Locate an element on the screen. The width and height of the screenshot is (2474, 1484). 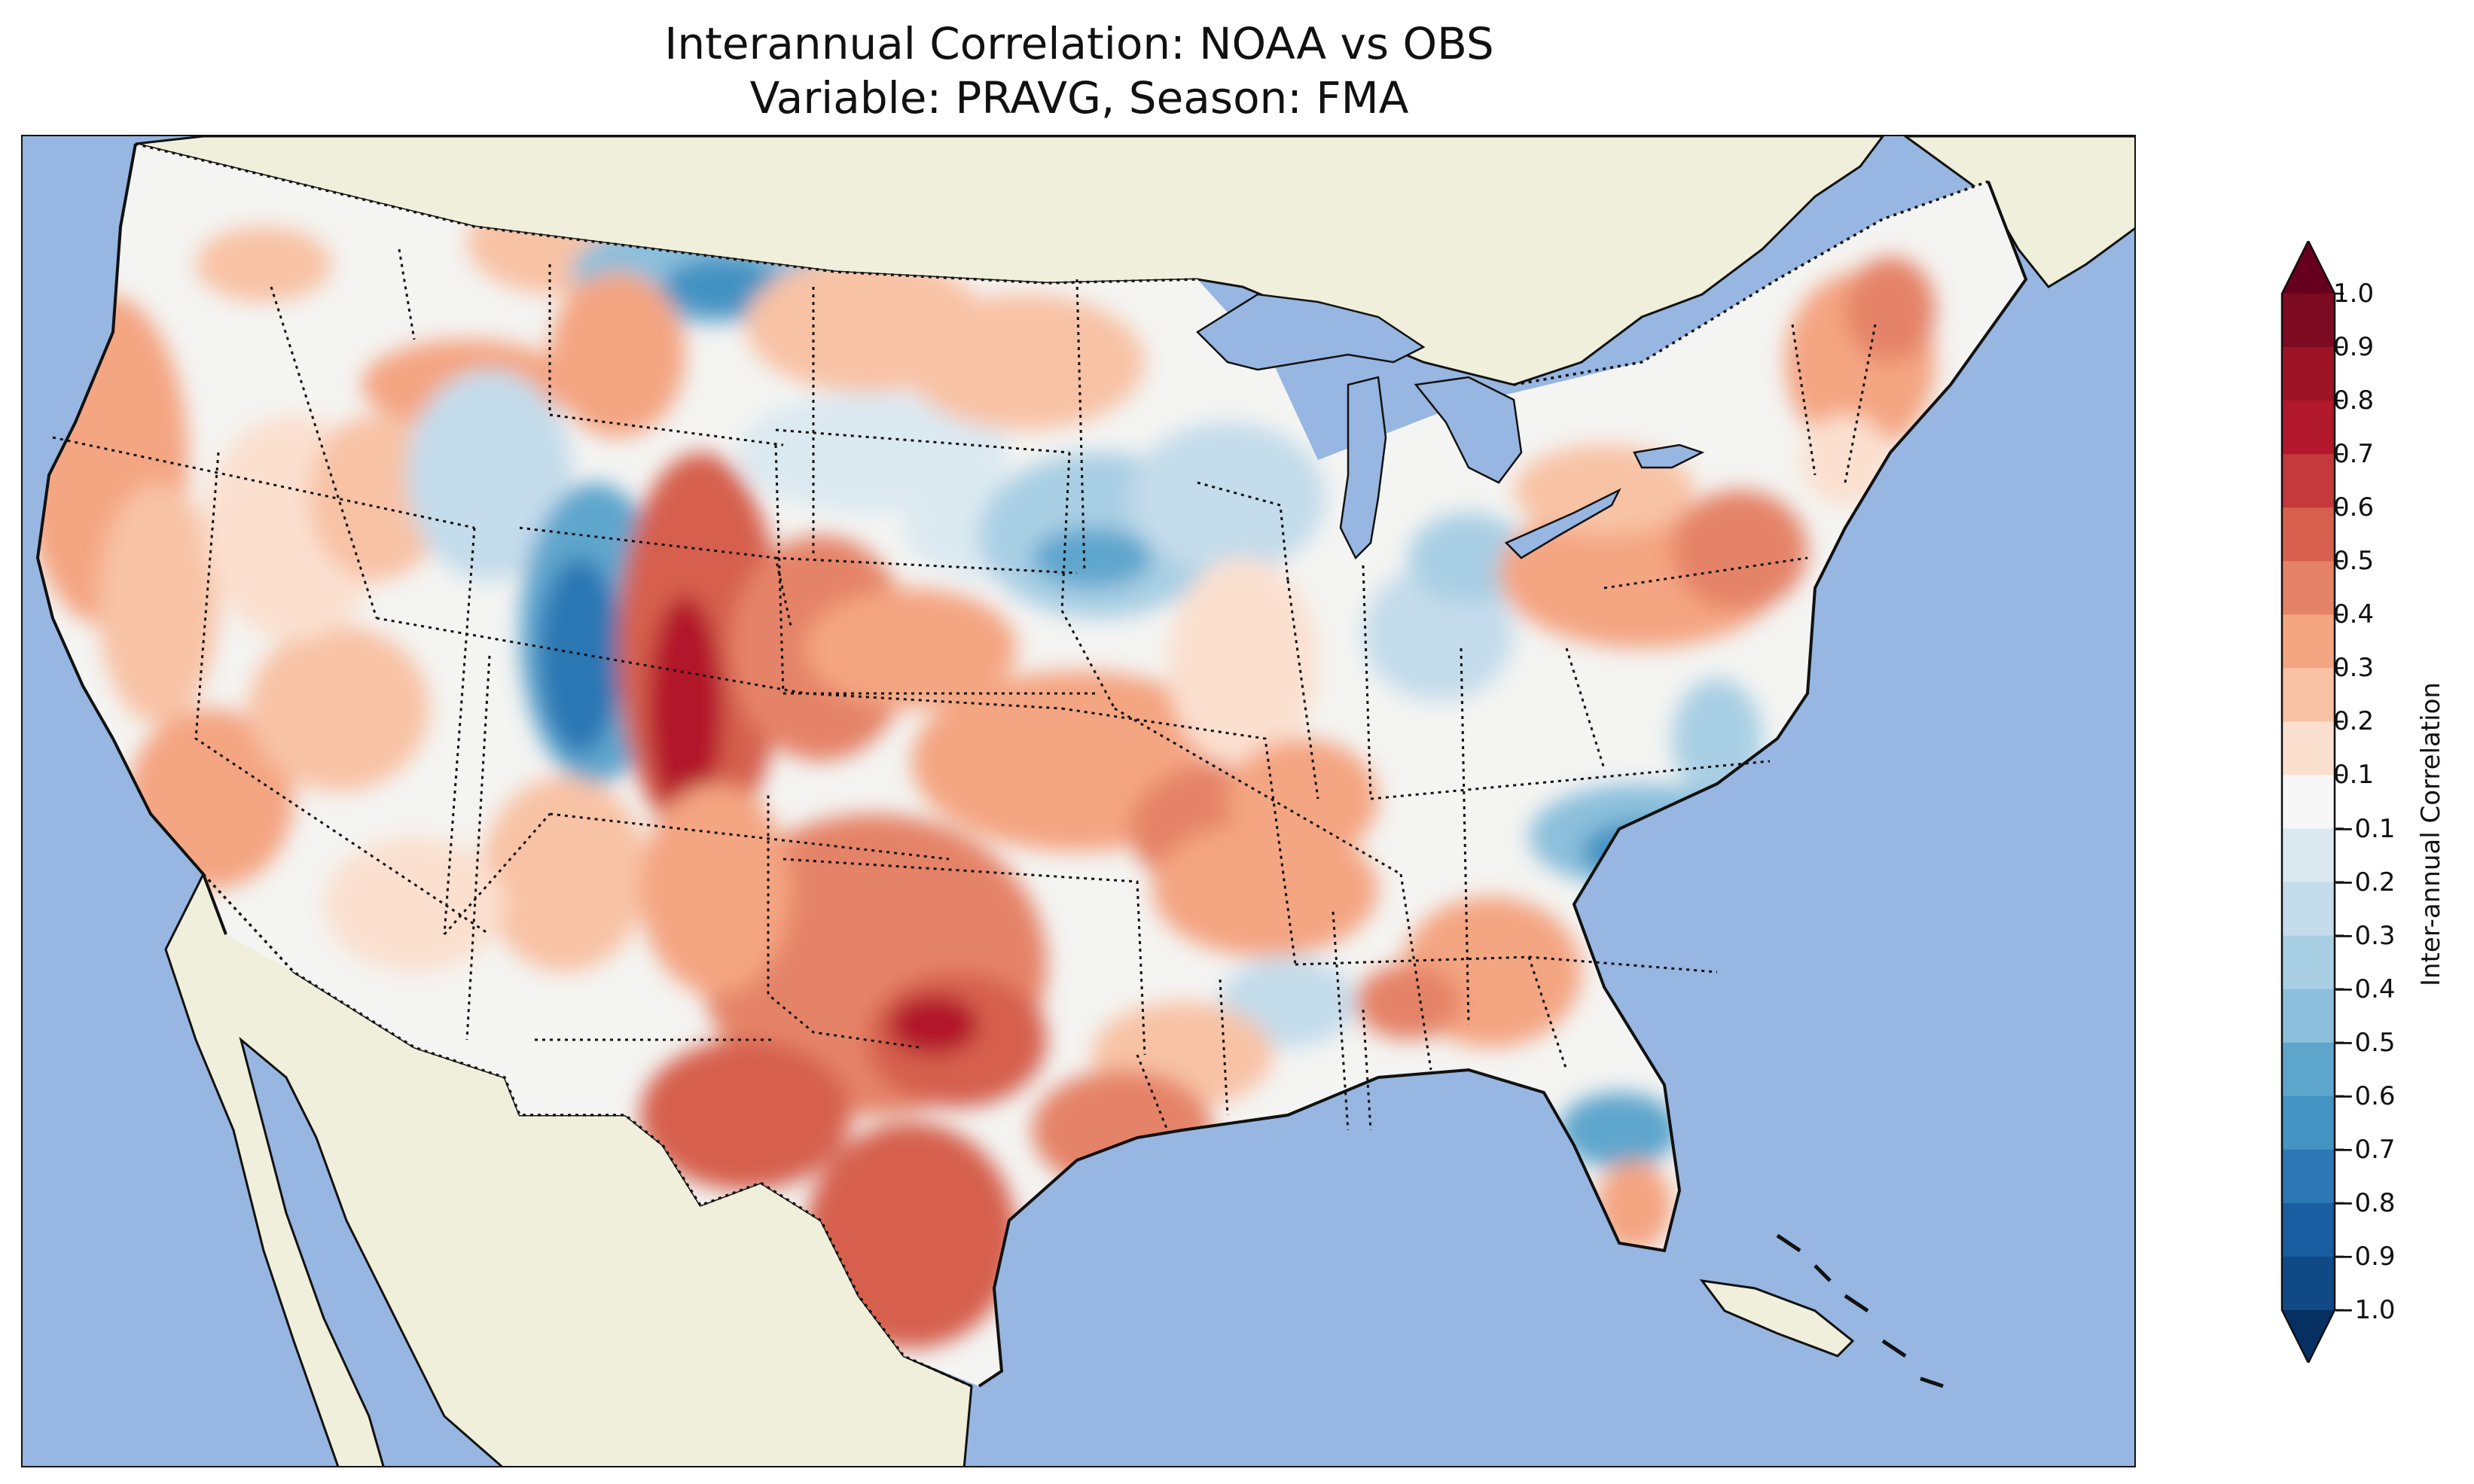
colorbar-tick-label: 0.7 is located at coordinates (2354, 454).